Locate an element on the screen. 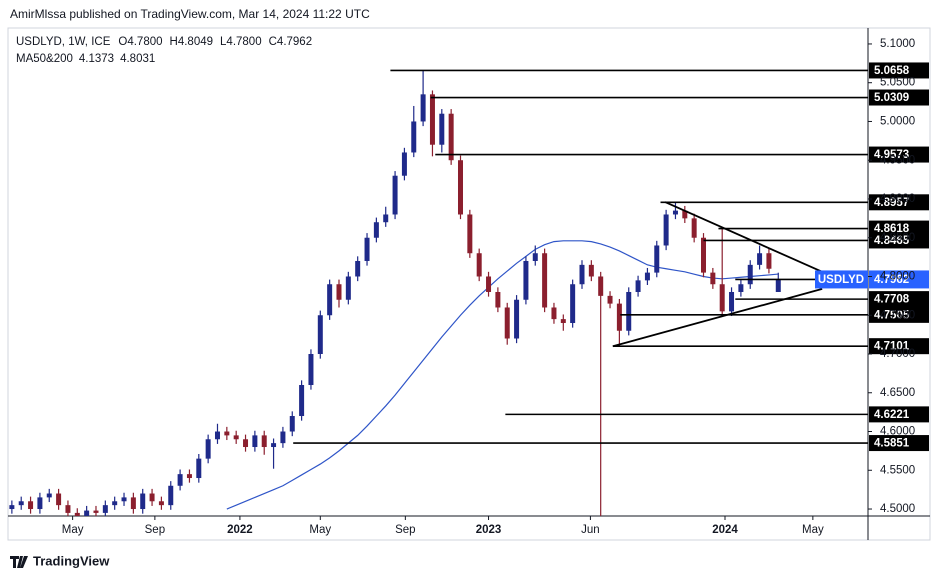 The width and height of the screenshot is (939, 584). level-label: 4.8957 is located at coordinates (891, 203).